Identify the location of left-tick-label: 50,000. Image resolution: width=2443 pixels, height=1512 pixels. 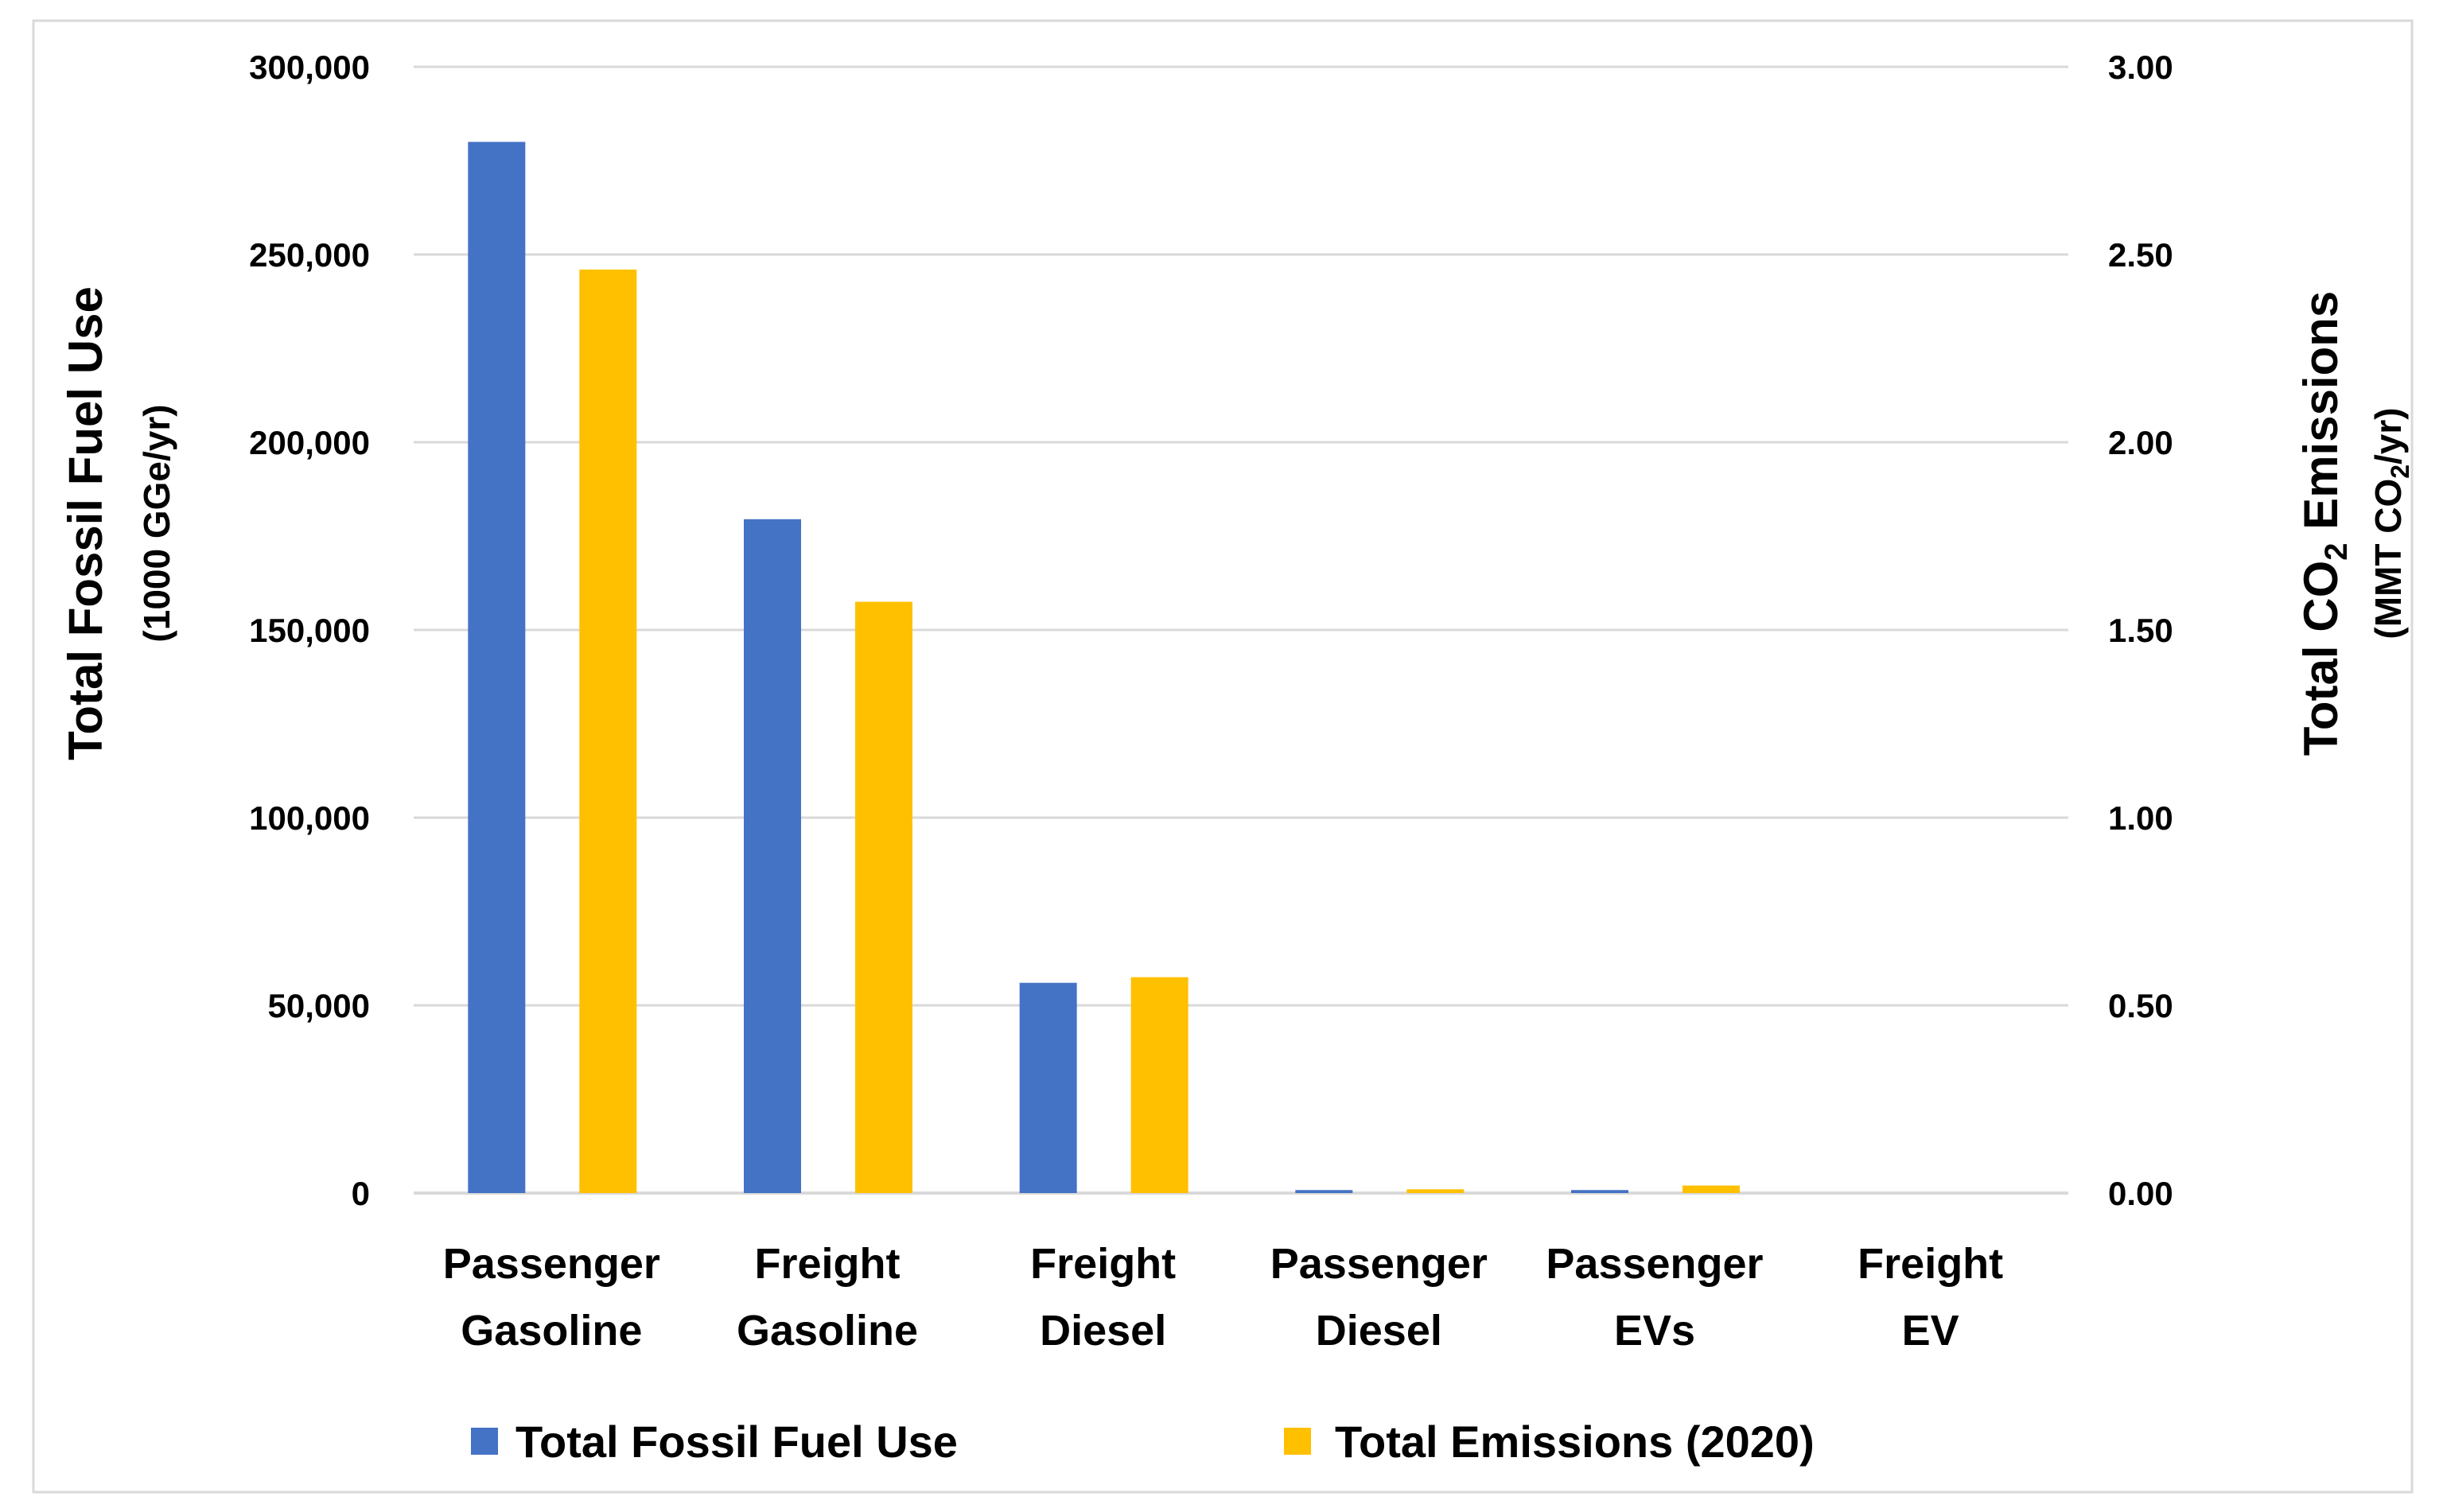
(319, 1005).